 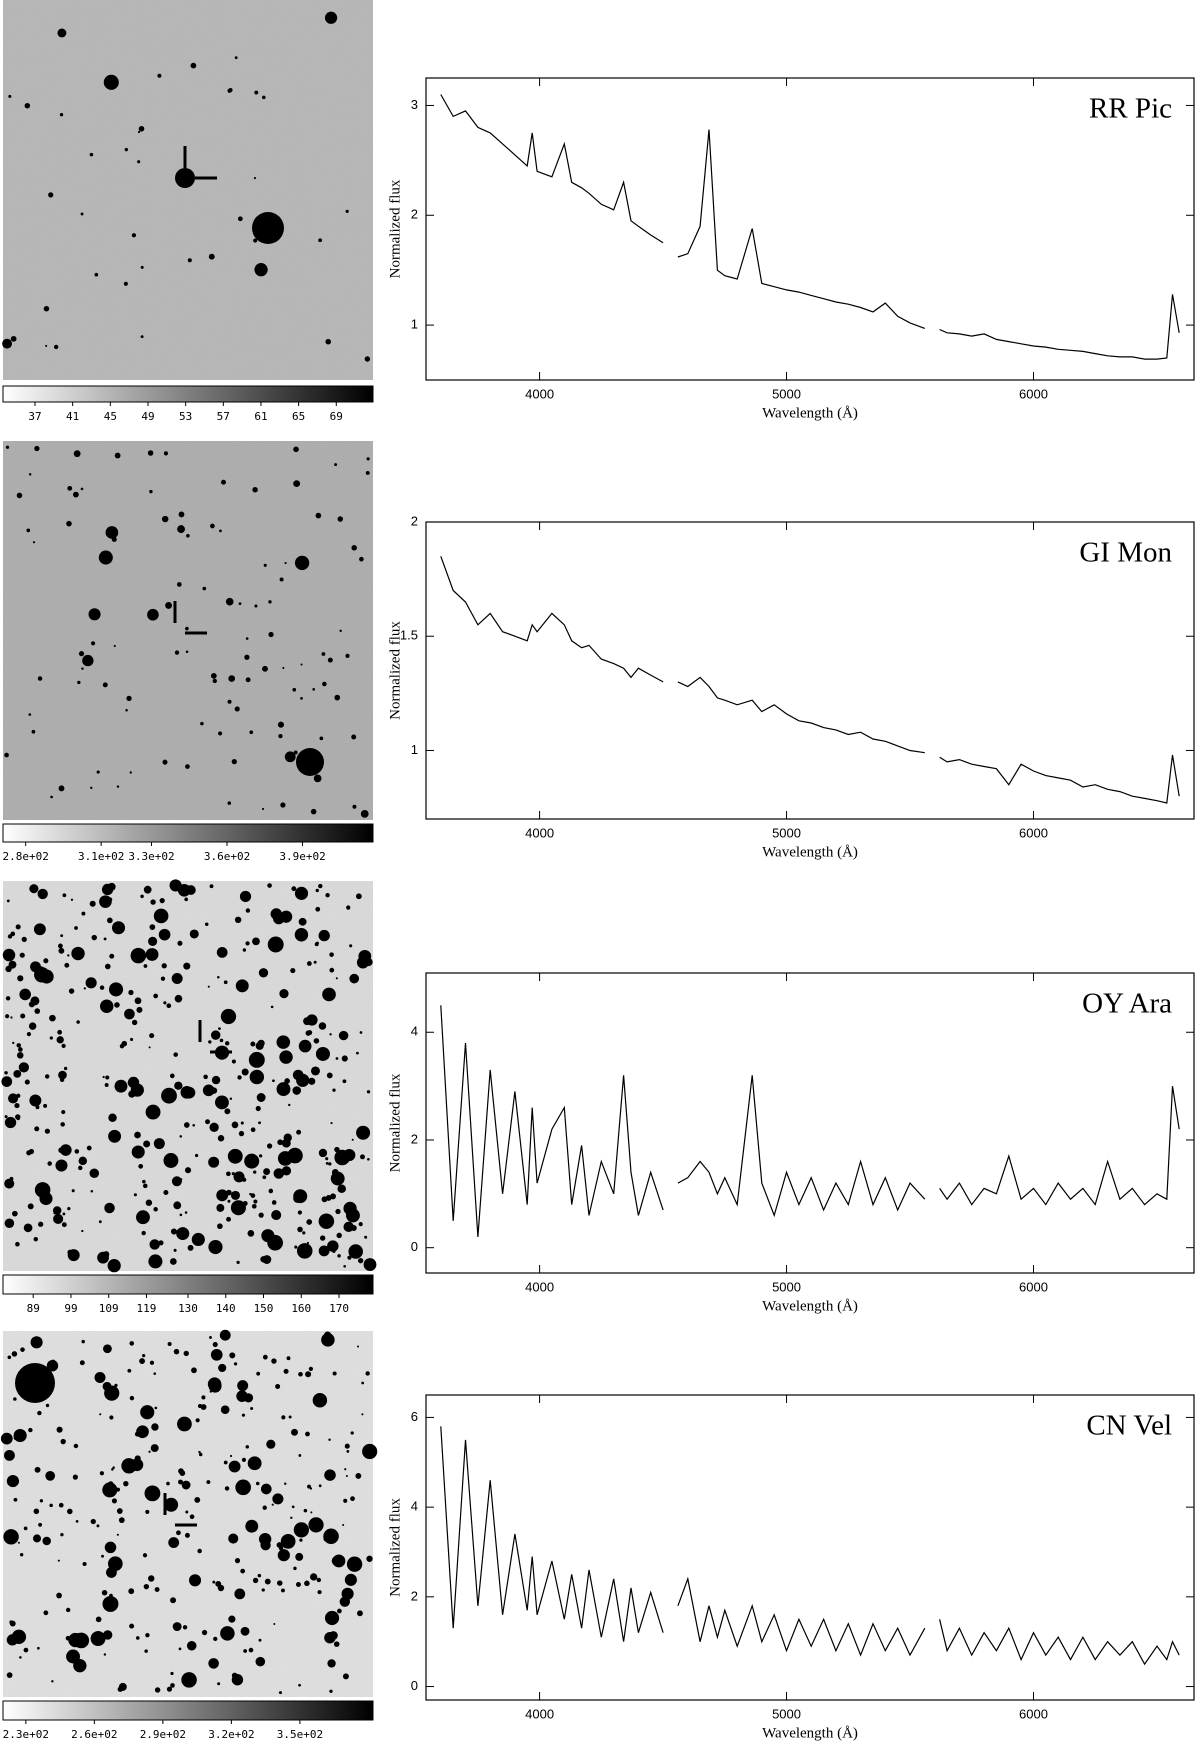 I want to click on colorbar-tick-label: 89, so click(x=33, y=1308).